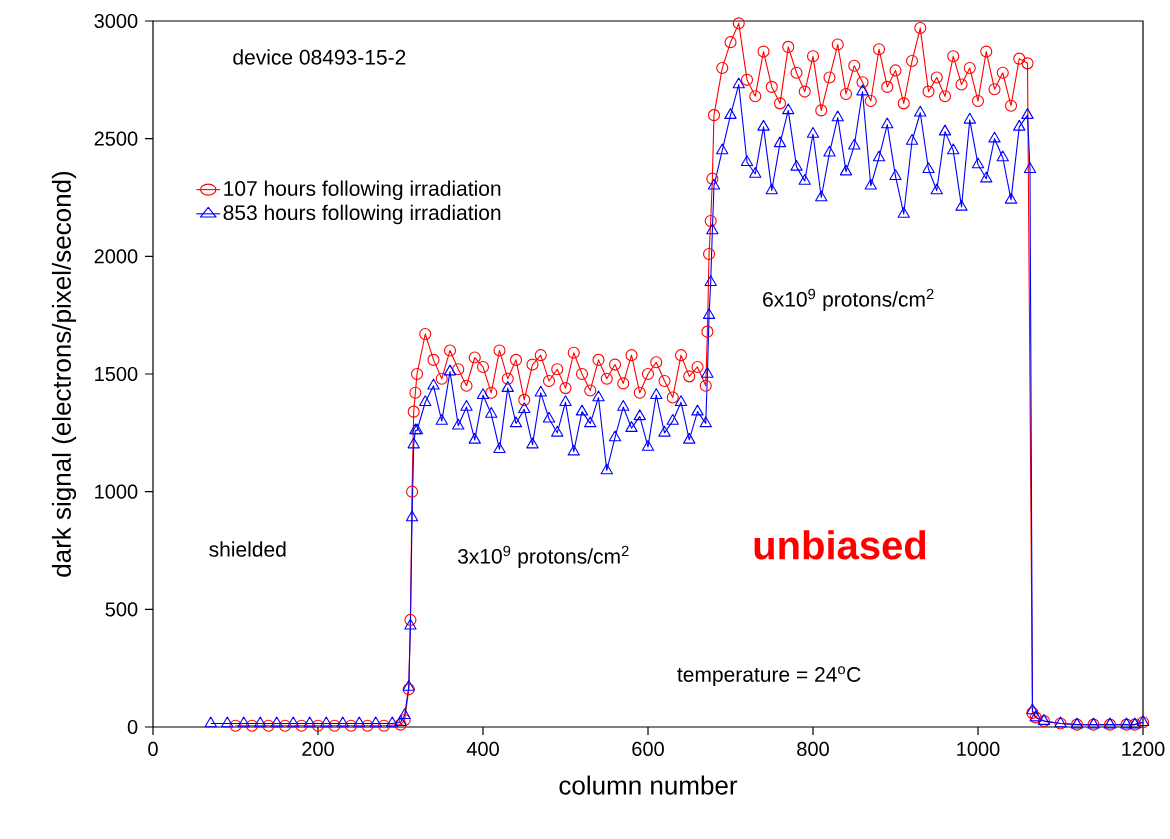 The image size is (1170, 839). What do you see at coordinates (318, 749) in the screenshot?
I see `x-tick-label: 200` at bounding box center [318, 749].